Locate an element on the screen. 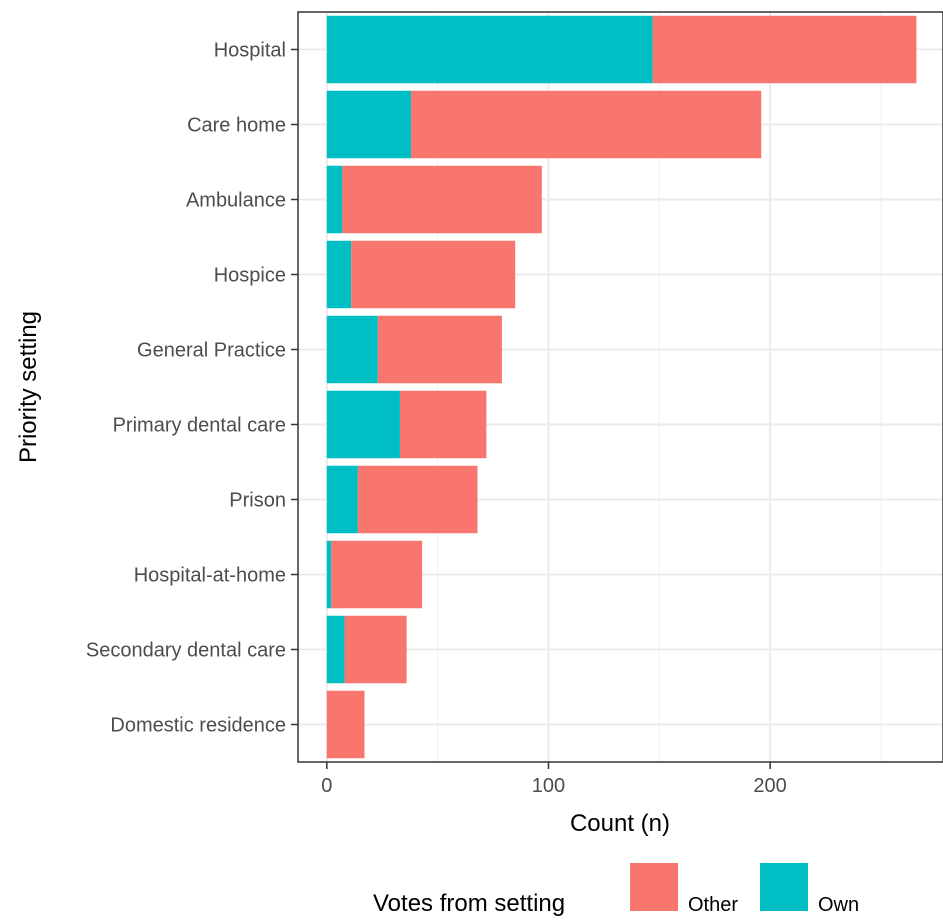  y-tick-label-hospital: Hospital is located at coordinates (250, 51).